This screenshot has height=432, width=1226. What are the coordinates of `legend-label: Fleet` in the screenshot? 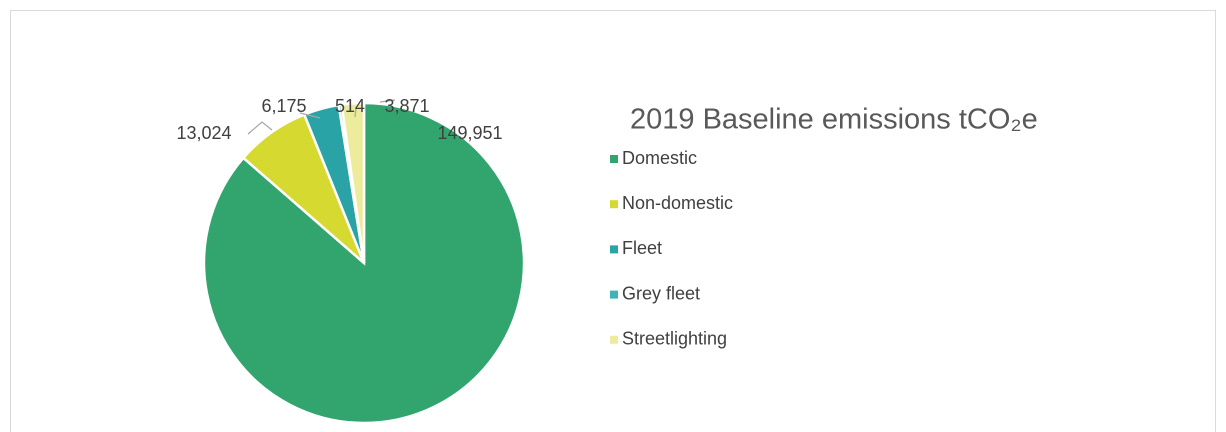 It's located at (642, 248).